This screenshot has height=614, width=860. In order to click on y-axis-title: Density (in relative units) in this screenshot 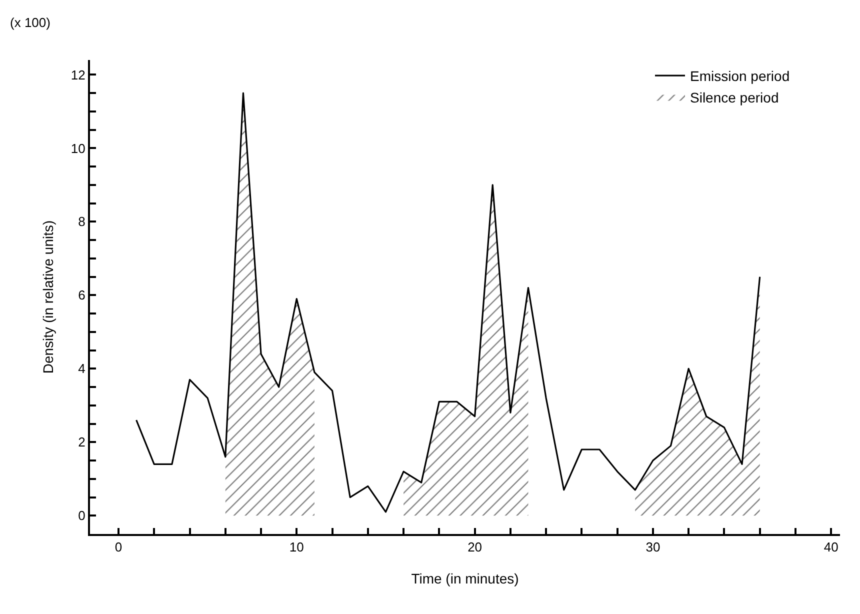, I will do `click(48, 297)`.